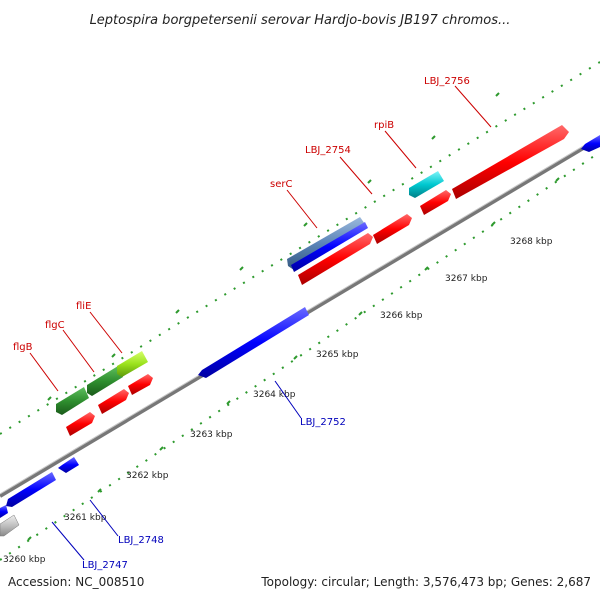 This screenshot has height=600, width=600. What do you see at coordinates (105, 565) in the screenshot?
I see `label-lbj-2747: LBJ_2747` at bounding box center [105, 565].